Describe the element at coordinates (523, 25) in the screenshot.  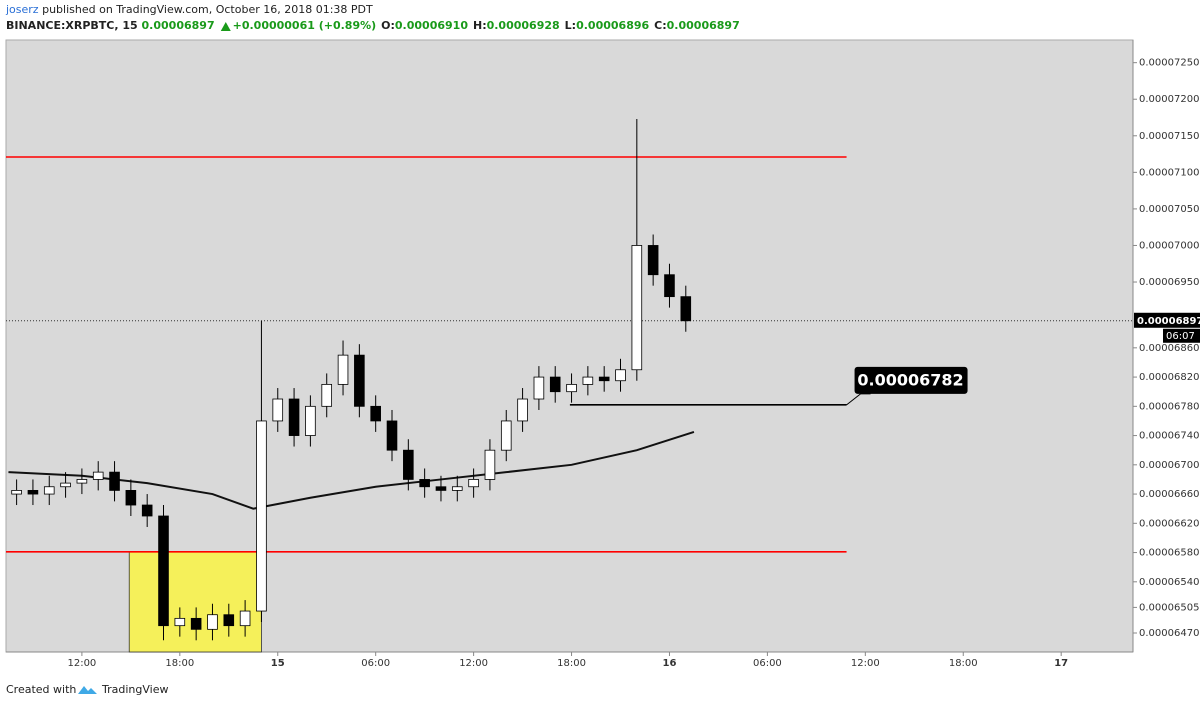
I see `ohlc-value: 0.00006928` at that location.